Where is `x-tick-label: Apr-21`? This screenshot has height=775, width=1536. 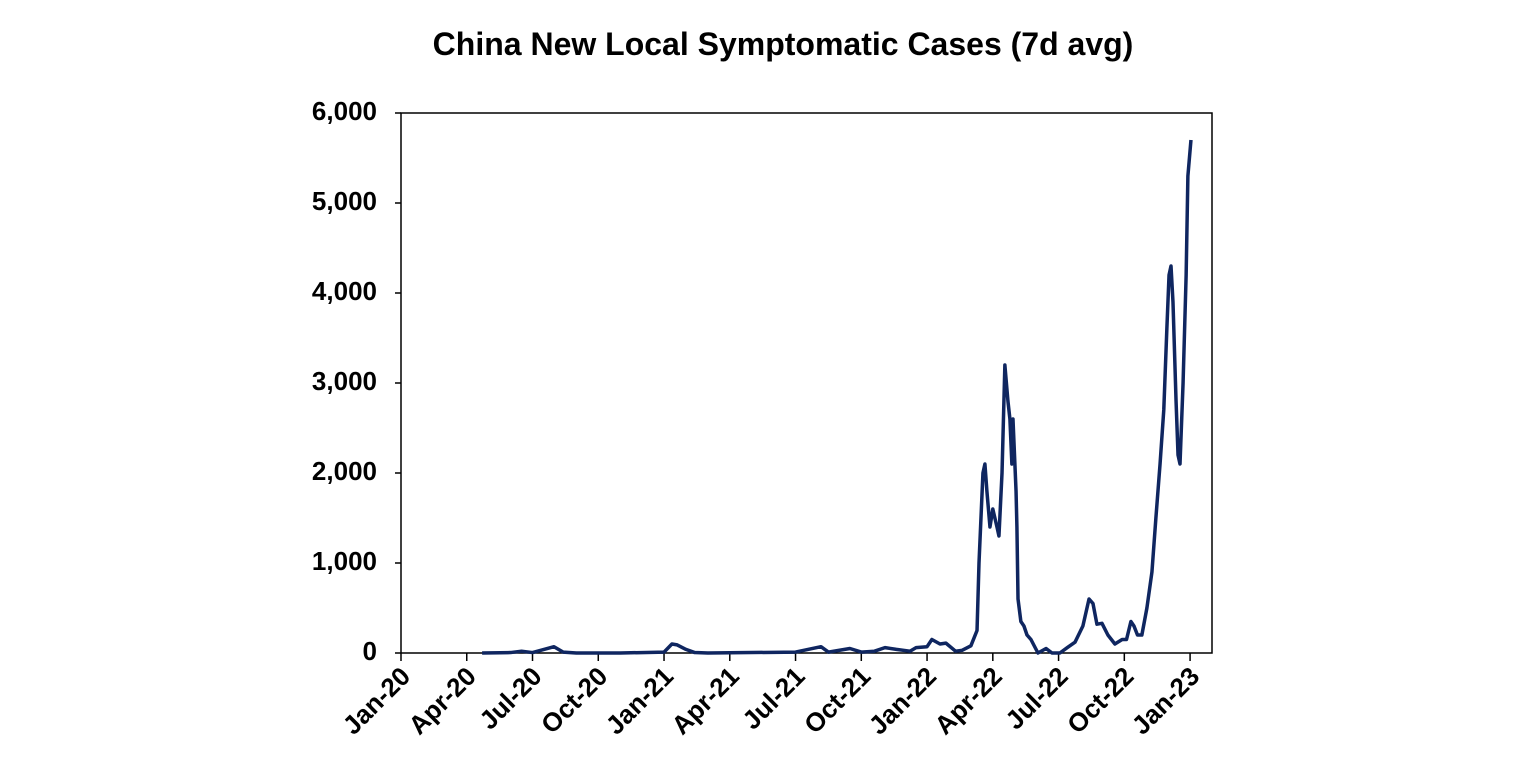 x-tick-label: Apr-21 is located at coordinates (704, 700).